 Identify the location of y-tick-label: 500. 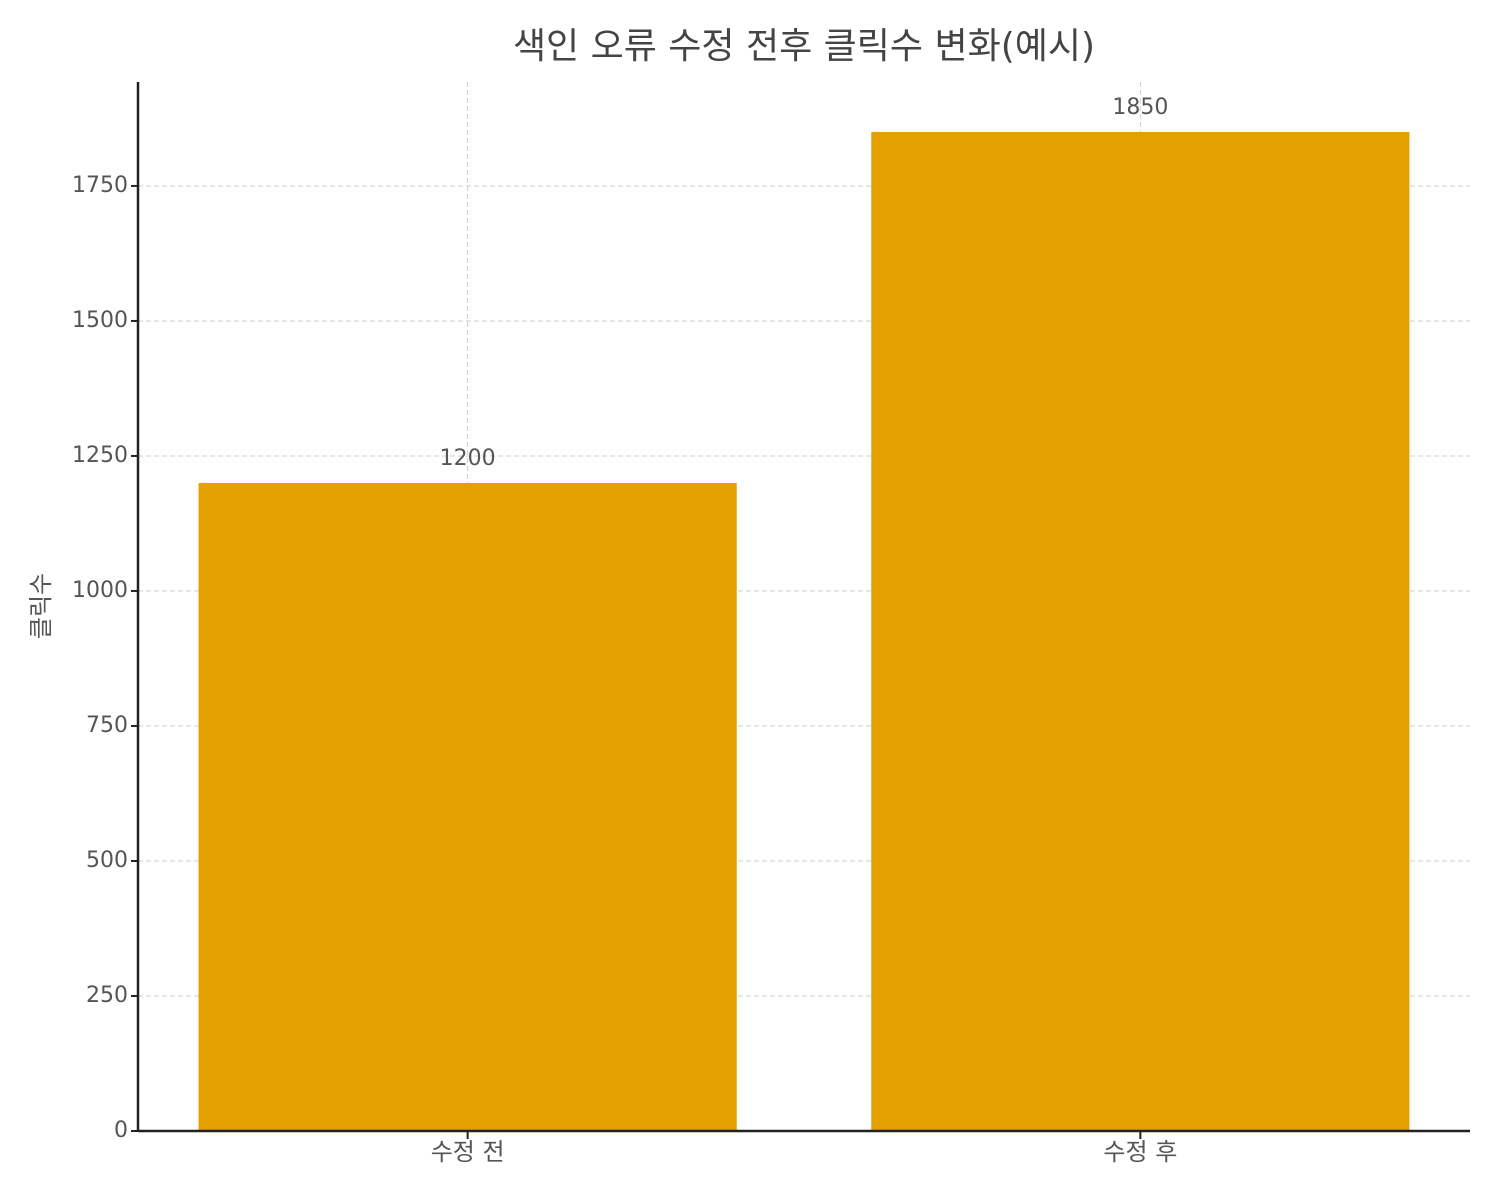
(107, 860).